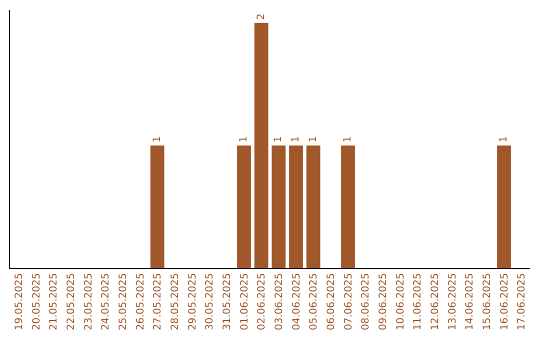 The height and width of the screenshot is (340, 540). I want to click on x-tick-label: 28.05.2025, so click(175, 301).